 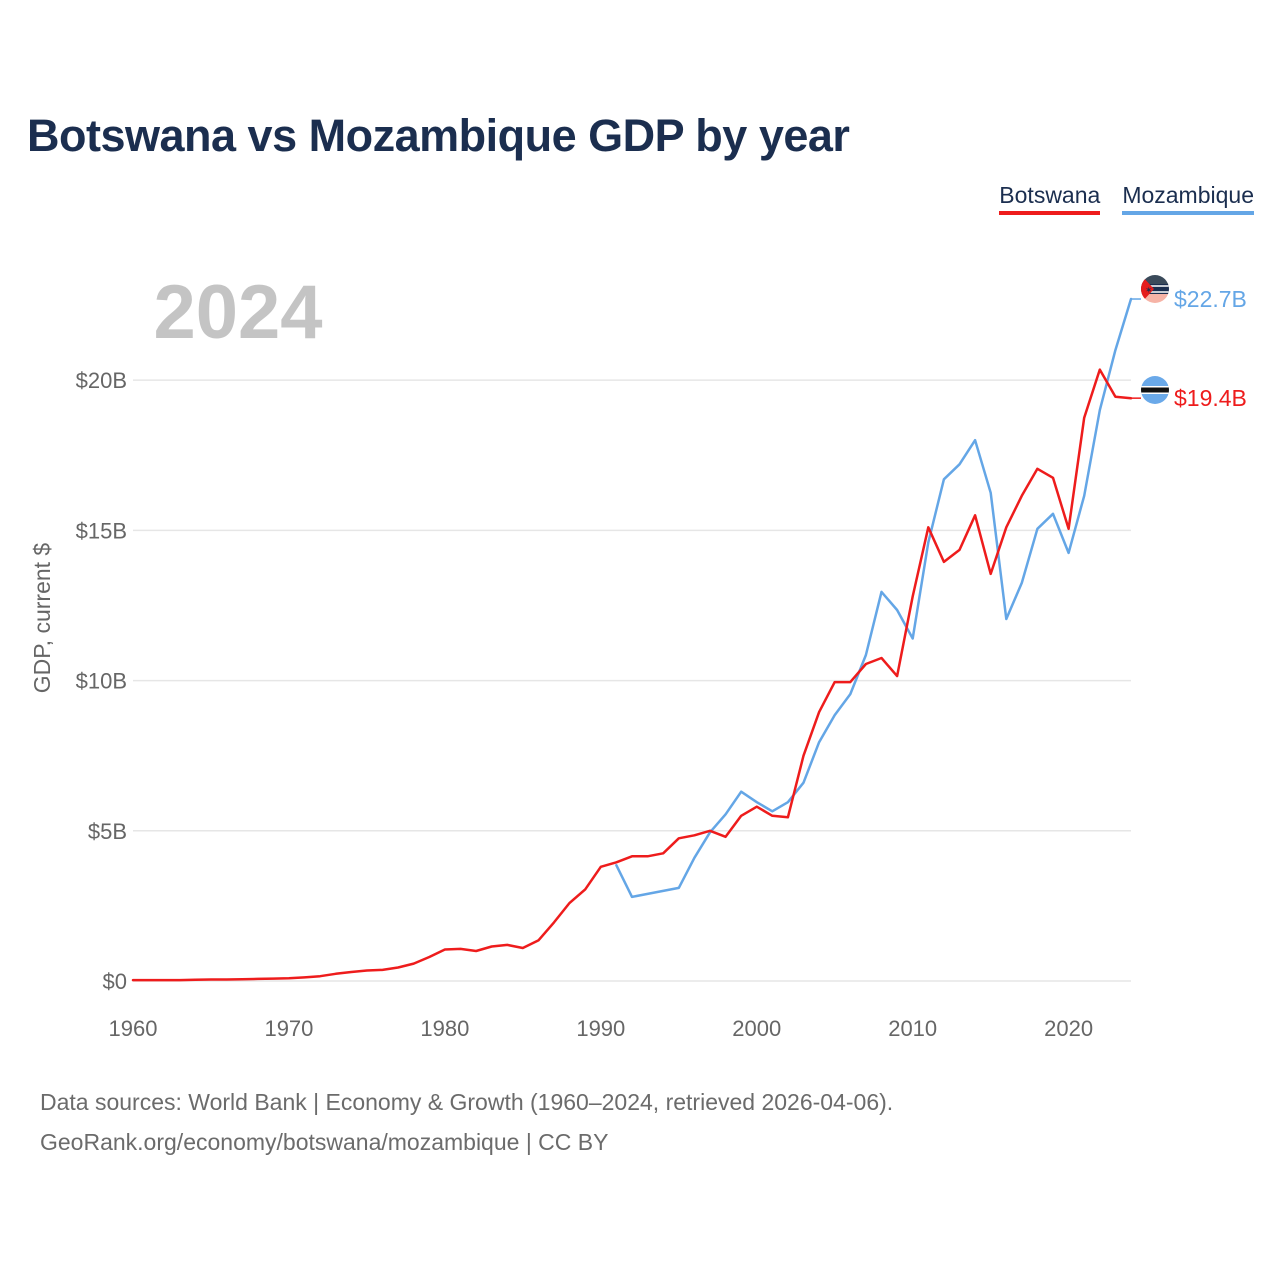 What do you see at coordinates (101, 380) in the screenshot?
I see `y-tick-label: $20B` at bounding box center [101, 380].